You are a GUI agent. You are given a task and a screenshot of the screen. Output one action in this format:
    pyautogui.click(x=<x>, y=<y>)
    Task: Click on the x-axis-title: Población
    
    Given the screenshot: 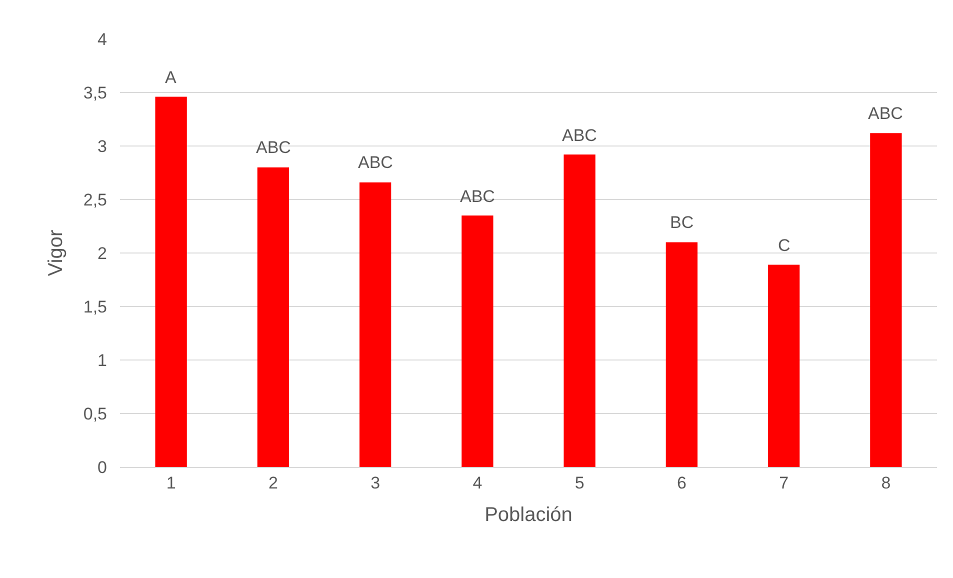 What is the action you would take?
    pyautogui.click(x=528, y=515)
    